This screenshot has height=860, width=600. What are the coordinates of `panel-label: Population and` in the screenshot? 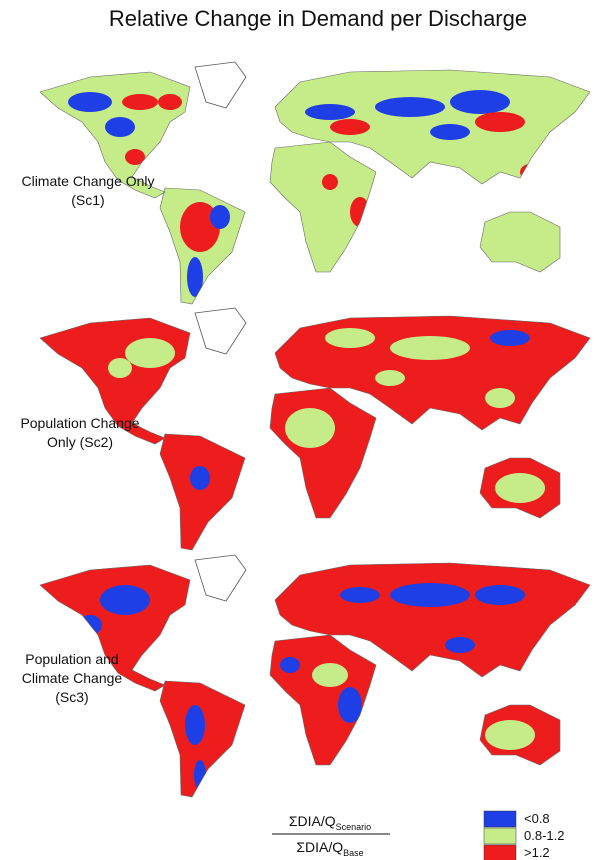 It's located at (71, 659).